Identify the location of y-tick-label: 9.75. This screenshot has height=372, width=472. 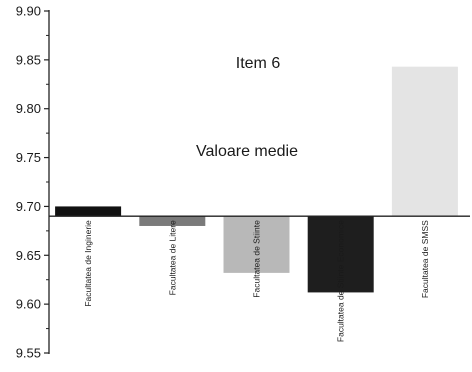
(28, 157).